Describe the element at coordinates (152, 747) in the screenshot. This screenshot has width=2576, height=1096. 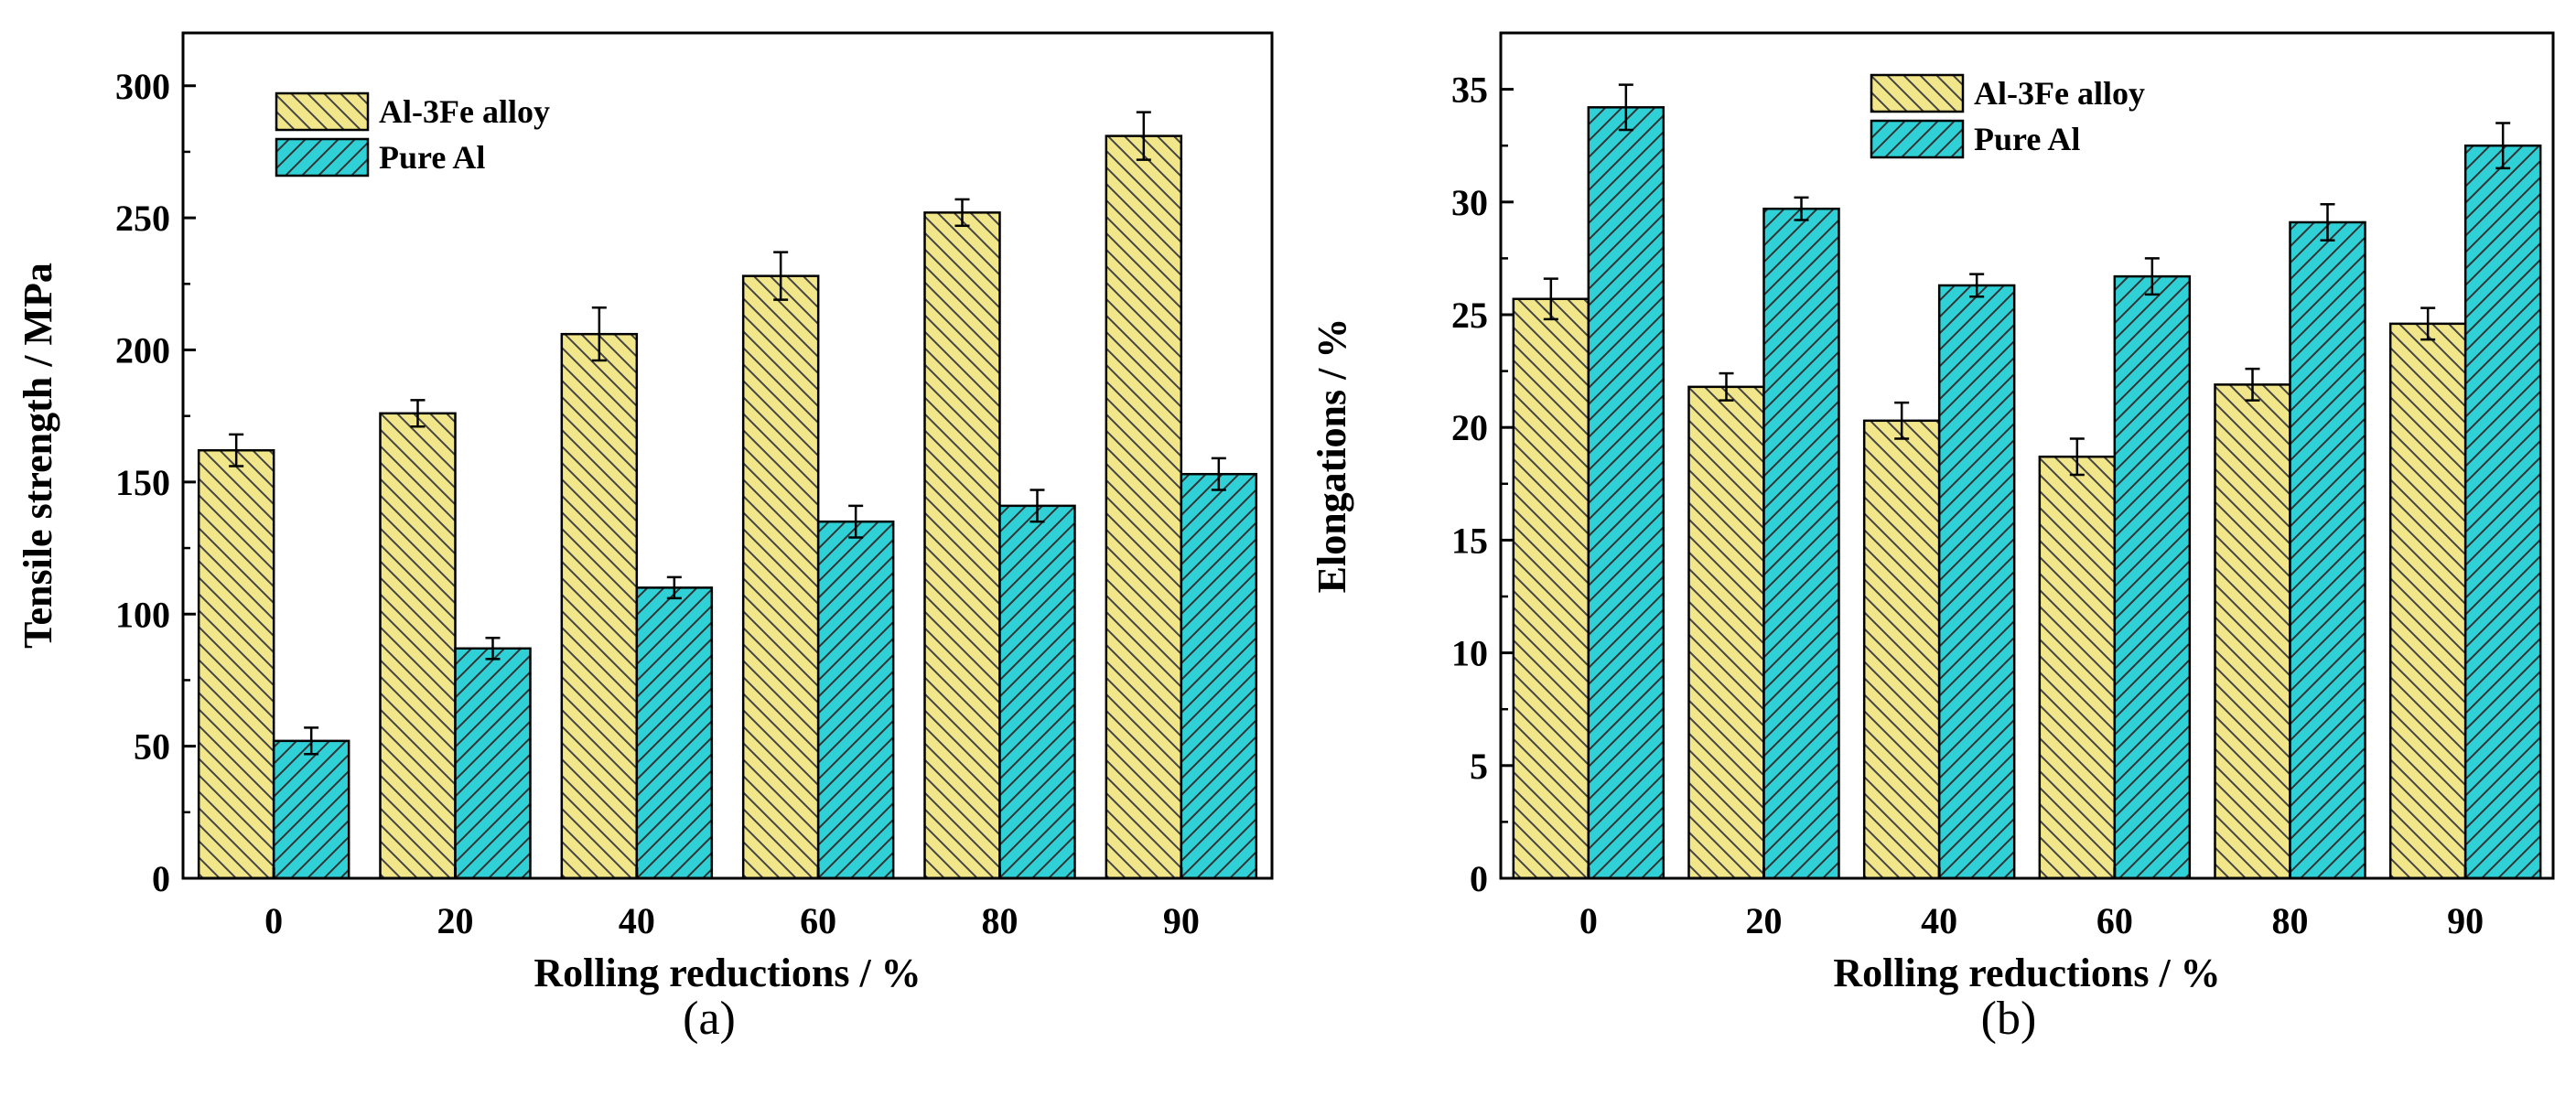
I see `y-tick-label: 50` at that location.